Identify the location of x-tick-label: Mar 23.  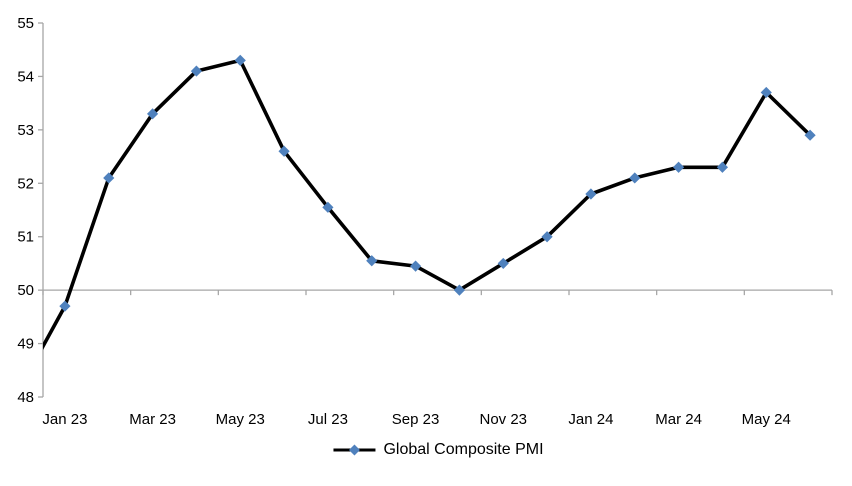
(152, 419).